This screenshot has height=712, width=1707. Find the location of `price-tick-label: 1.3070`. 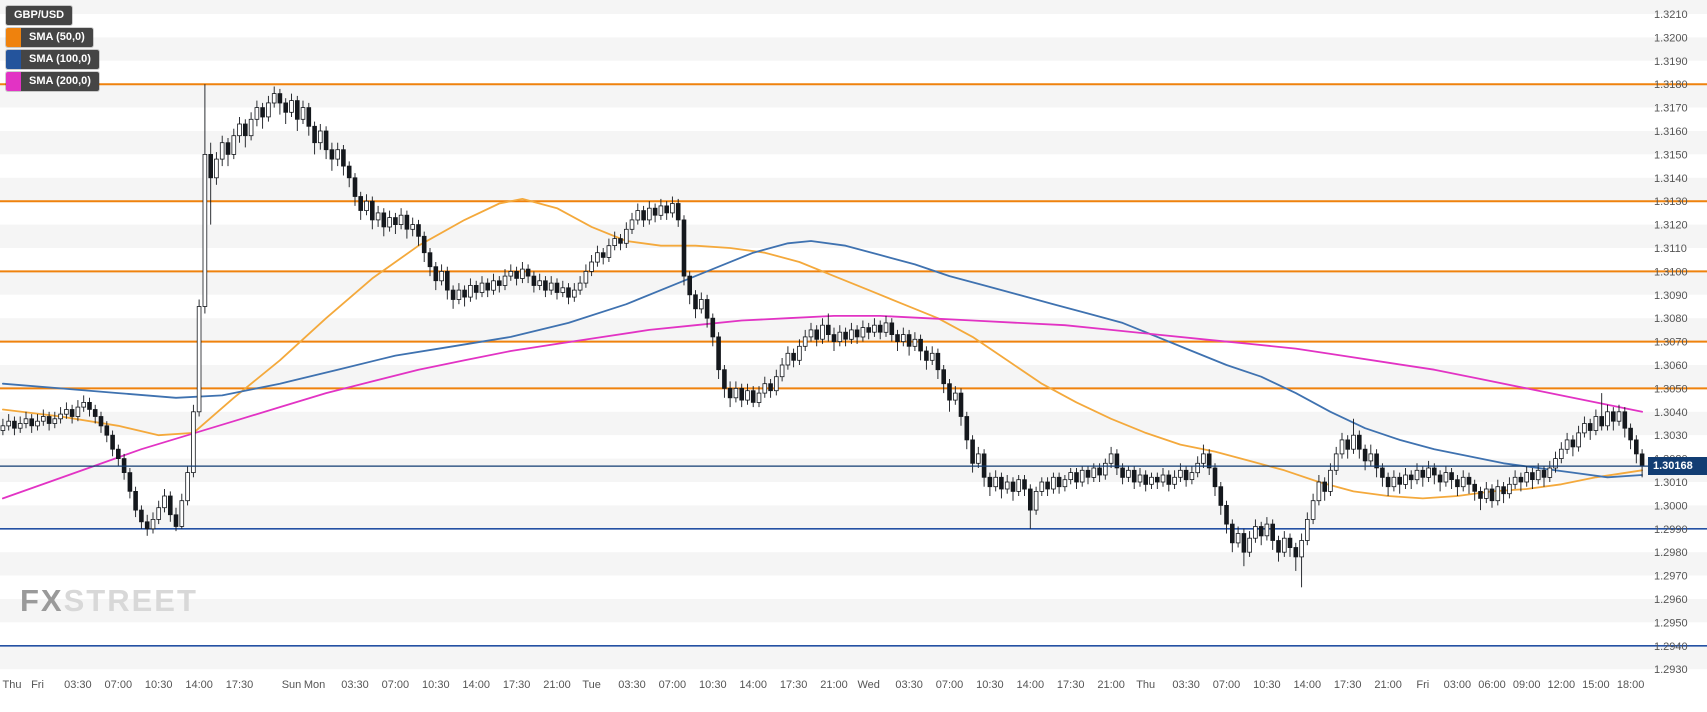

price-tick-label: 1.3070 is located at coordinates (1671, 343).